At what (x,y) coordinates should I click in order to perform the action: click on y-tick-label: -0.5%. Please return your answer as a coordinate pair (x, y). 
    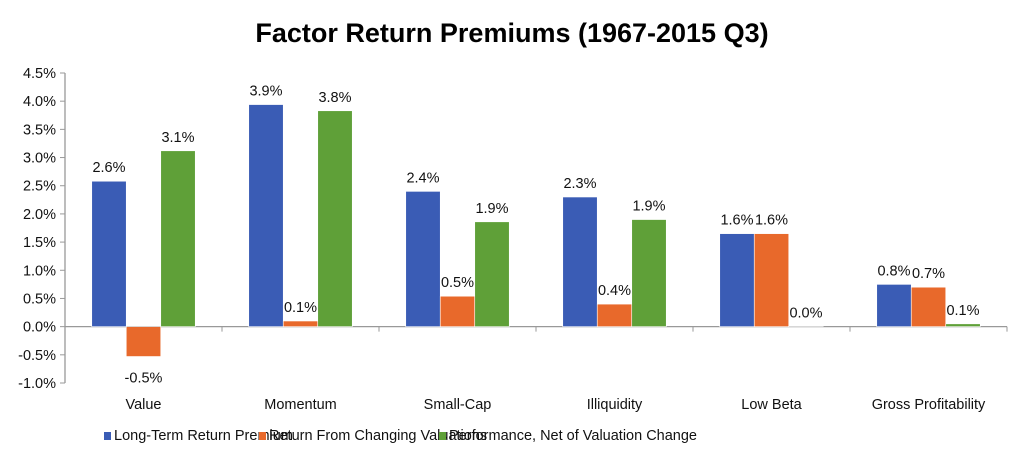
    Looking at the image, I should click on (37, 356).